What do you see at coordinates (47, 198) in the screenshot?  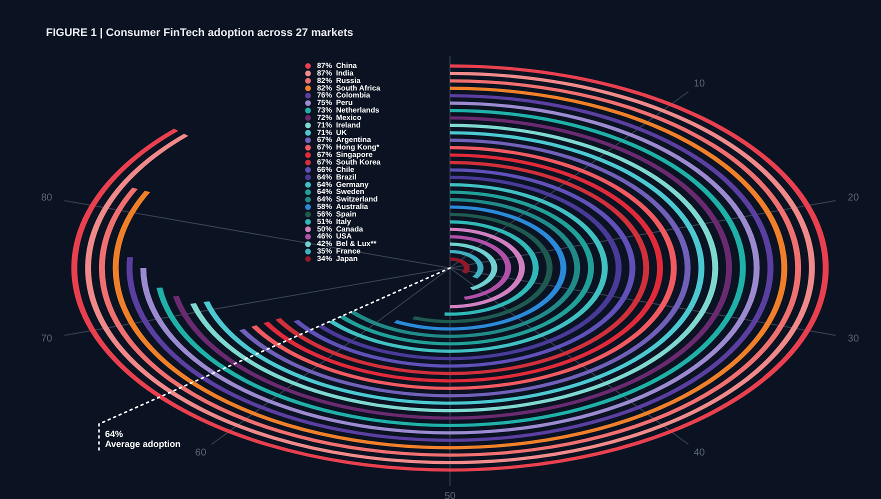 I see `text: 80` at bounding box center [47, 198].